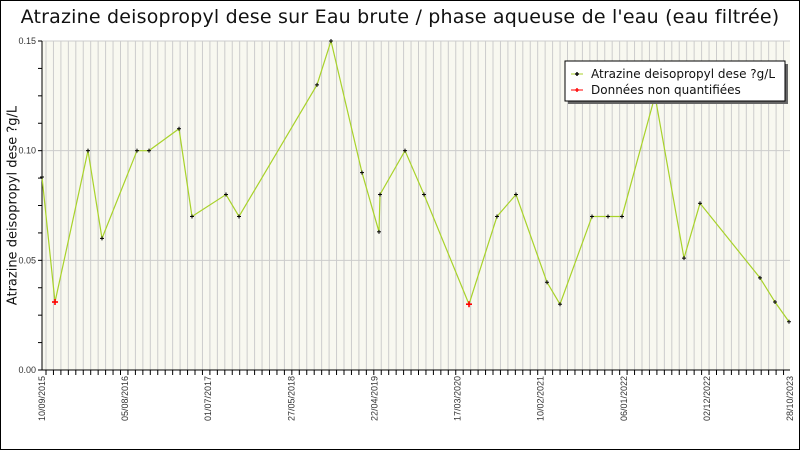 The image size is (800, 450). Describe the element at coordinates (27, 370) in the screenshot. I see `y-tick-label: 0.00` at that location.